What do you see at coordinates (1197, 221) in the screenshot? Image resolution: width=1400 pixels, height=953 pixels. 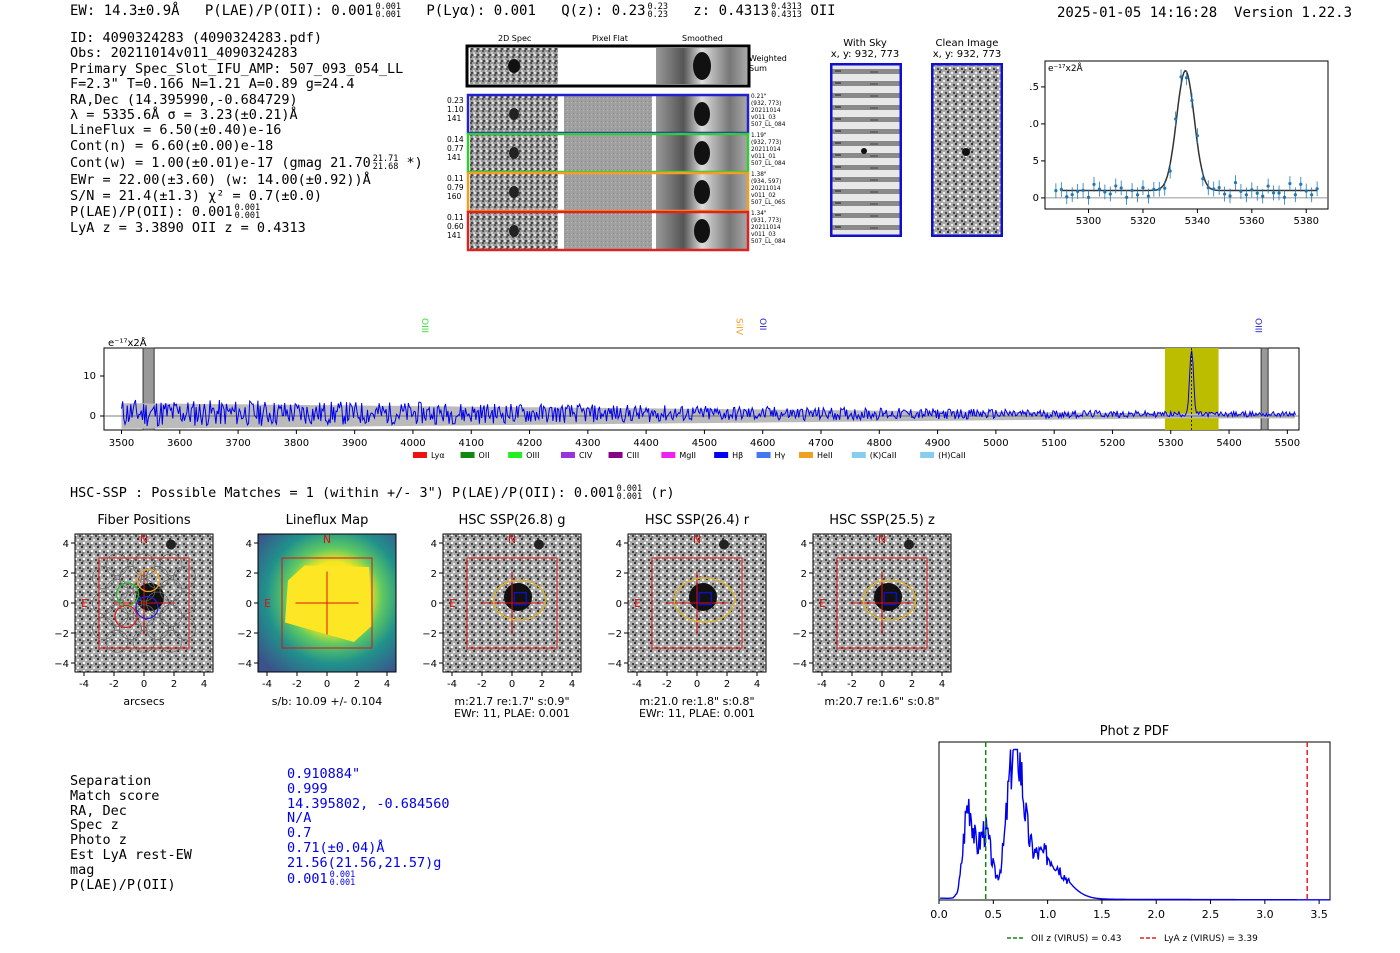 I see `zoom-xtick: 5340` at bounding box center [1197, 221].